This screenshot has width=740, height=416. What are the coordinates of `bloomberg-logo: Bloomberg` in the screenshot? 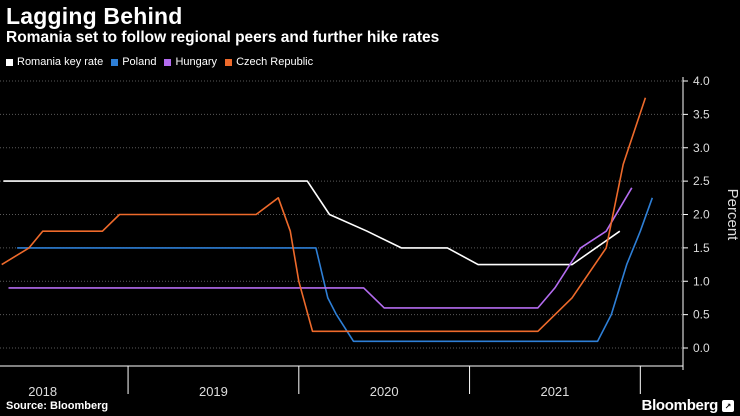 It's located at (680, 405).